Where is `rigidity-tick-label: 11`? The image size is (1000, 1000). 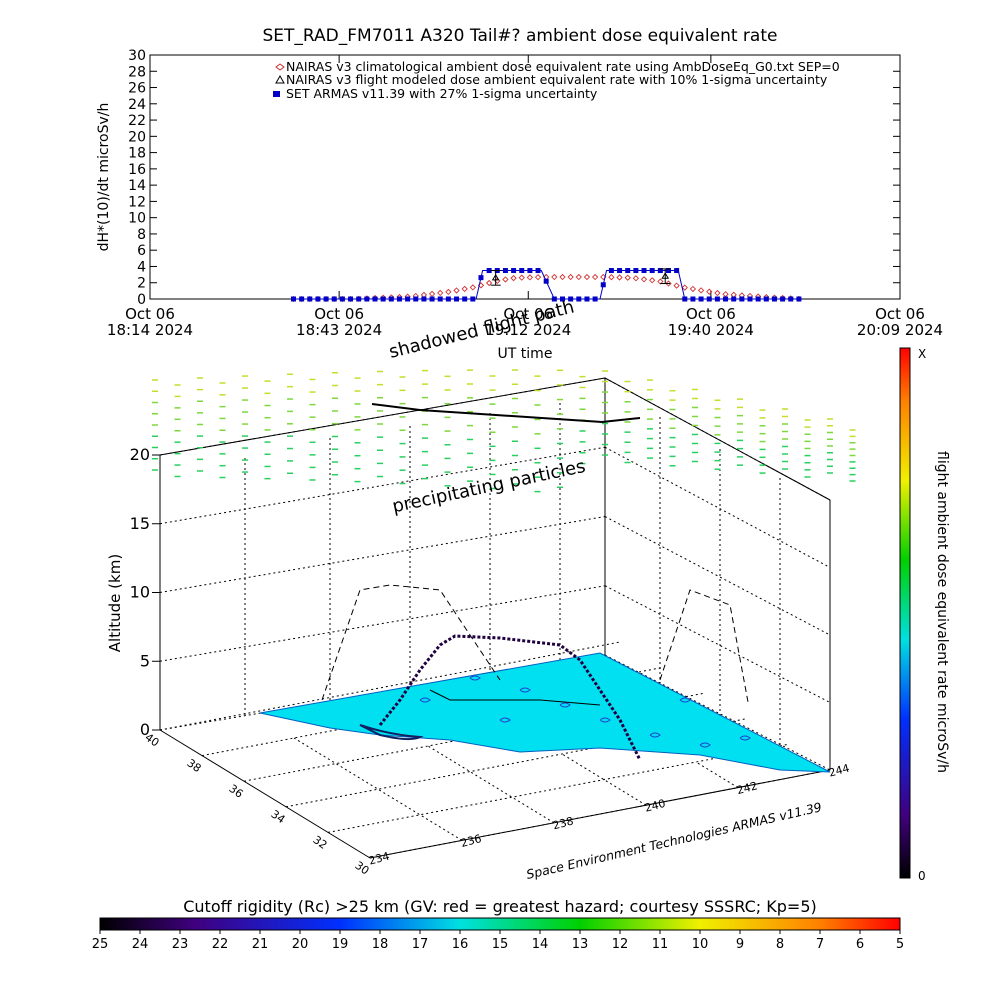
rigidity-tick-label: 11 is located at coordinates (660, 944).